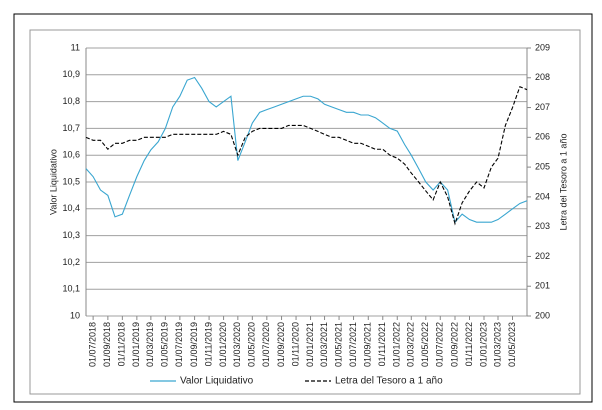 The height and width of the screenshot is (410, 602). I want to click on x-tick-label: 01/07/2021, so click(353, 344).